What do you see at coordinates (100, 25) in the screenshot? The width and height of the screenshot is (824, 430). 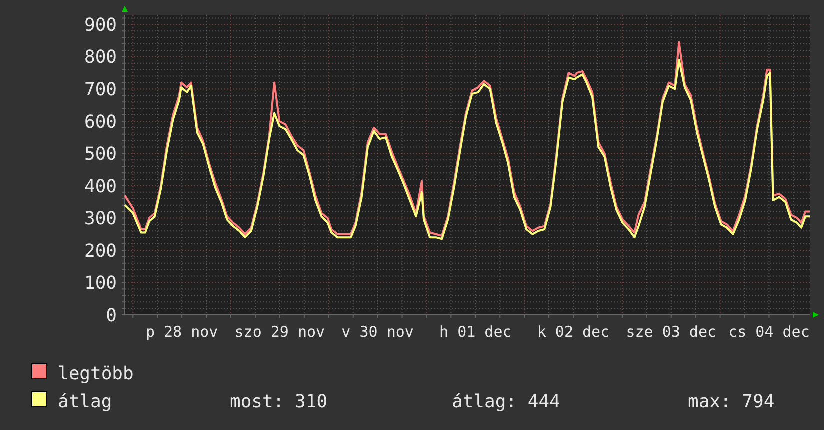 I see `y-tick-label: 900` at bounding box center [100, 25].